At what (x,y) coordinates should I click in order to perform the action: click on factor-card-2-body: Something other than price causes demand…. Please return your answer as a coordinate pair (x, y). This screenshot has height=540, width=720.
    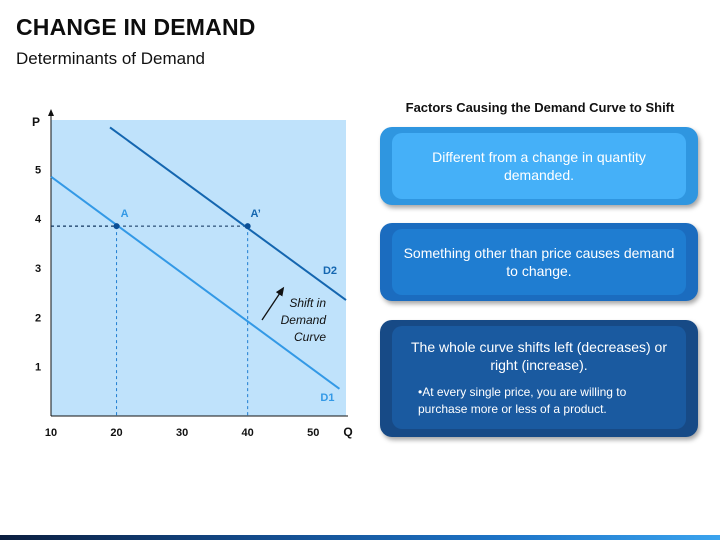
    Looking at the image, I should click on (539, 262).